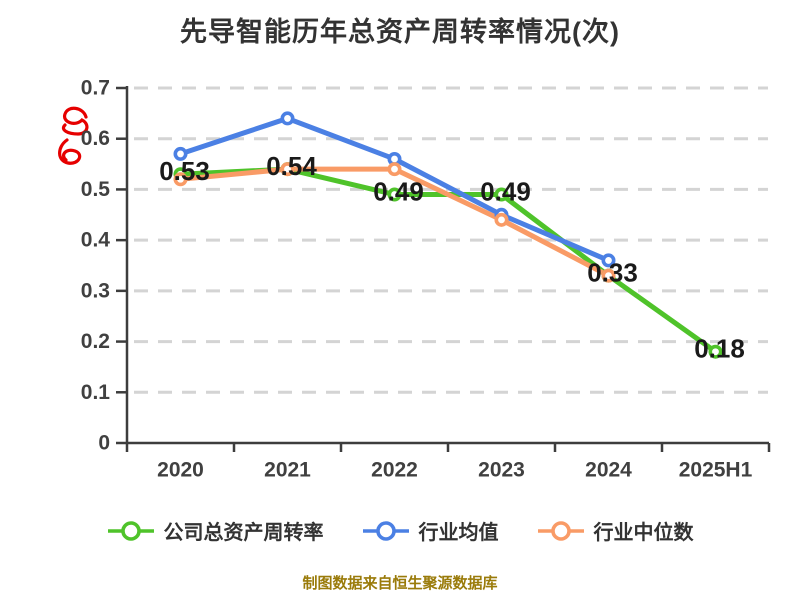  What do you see at coordinates (643, 533) in the screenshot?
I see `legend-label-industry-median: 行业中位数` at bounding box center [643, 533].